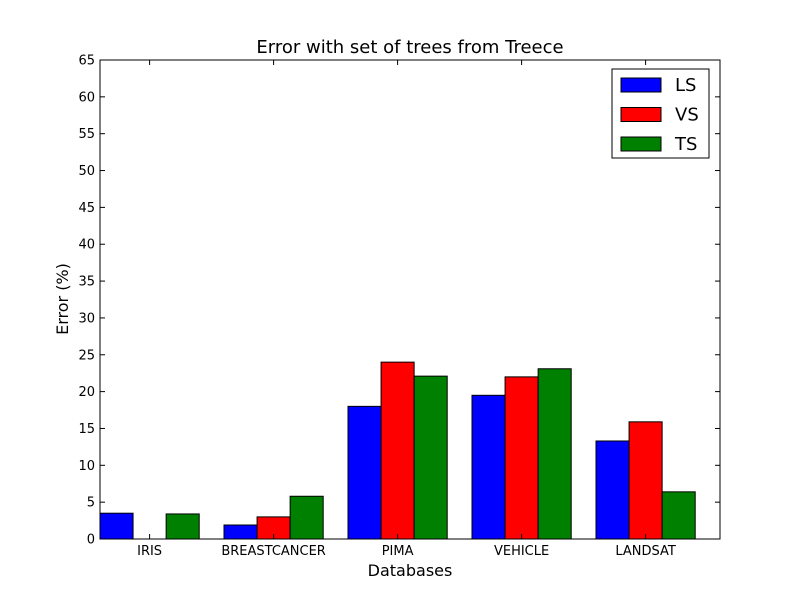 The image size is (800, 600). Describe the element at coordinates (86, 318) in the screenshot. I see `y-tick-label: 30` at that location.